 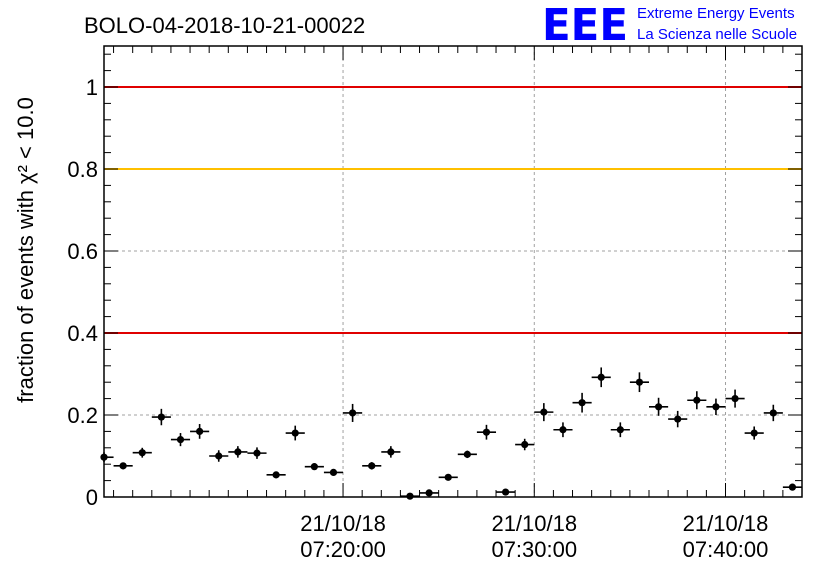 I want to click on x-tick-label-date-1: 21/10/18, so click(x=534, y=523).